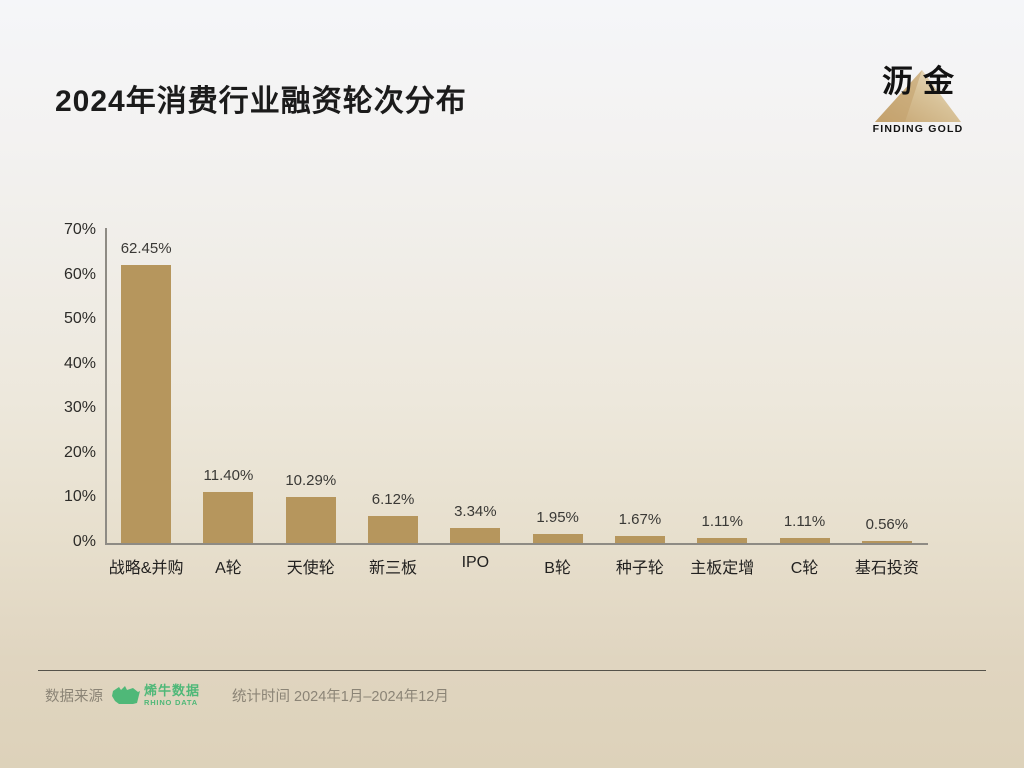 This screenshot has width=1024, height=768. What do you see at coordinates (146, 568) in the screenshot?
I see `bar-category-label: 战略&并购` at bounding box center [146, 568].